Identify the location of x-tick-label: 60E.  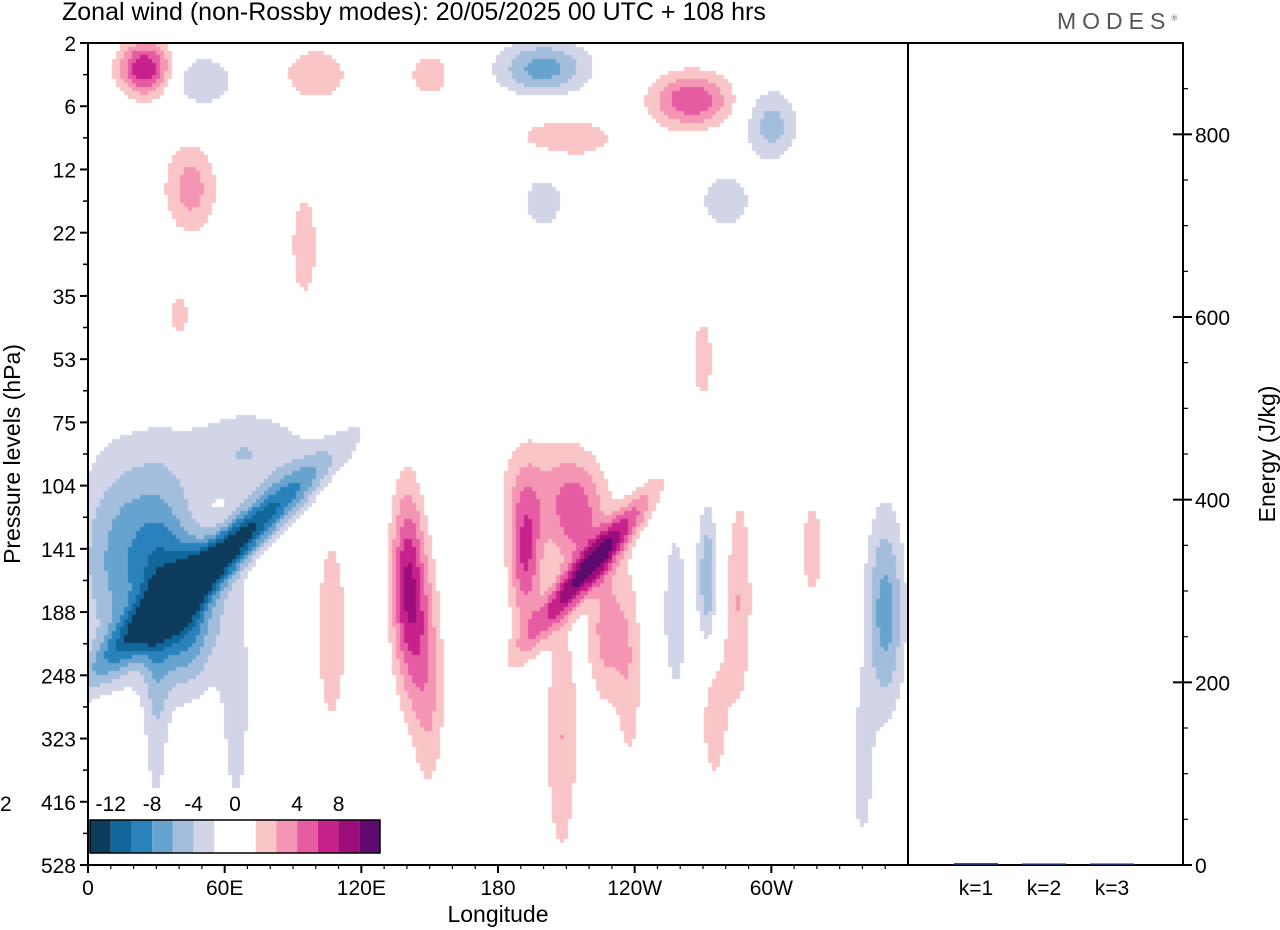
(224, 888).